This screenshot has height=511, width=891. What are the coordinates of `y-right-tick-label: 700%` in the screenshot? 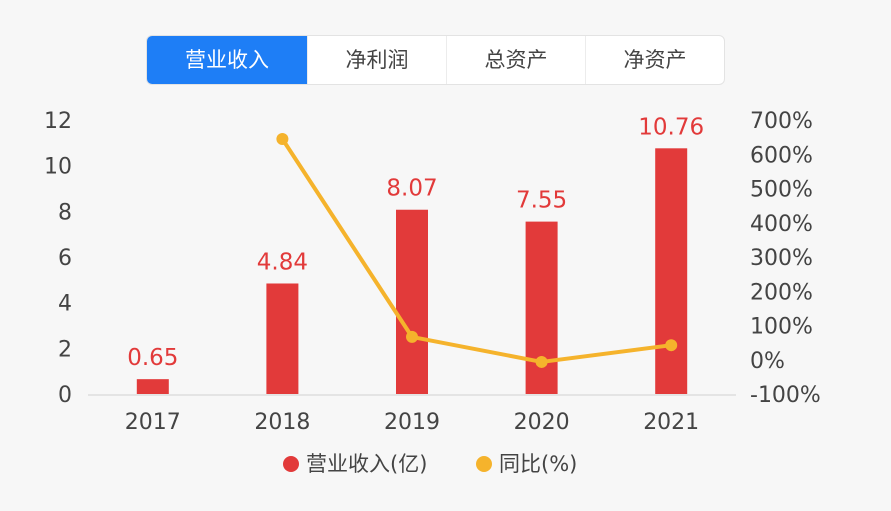 It's located at (781, 121).